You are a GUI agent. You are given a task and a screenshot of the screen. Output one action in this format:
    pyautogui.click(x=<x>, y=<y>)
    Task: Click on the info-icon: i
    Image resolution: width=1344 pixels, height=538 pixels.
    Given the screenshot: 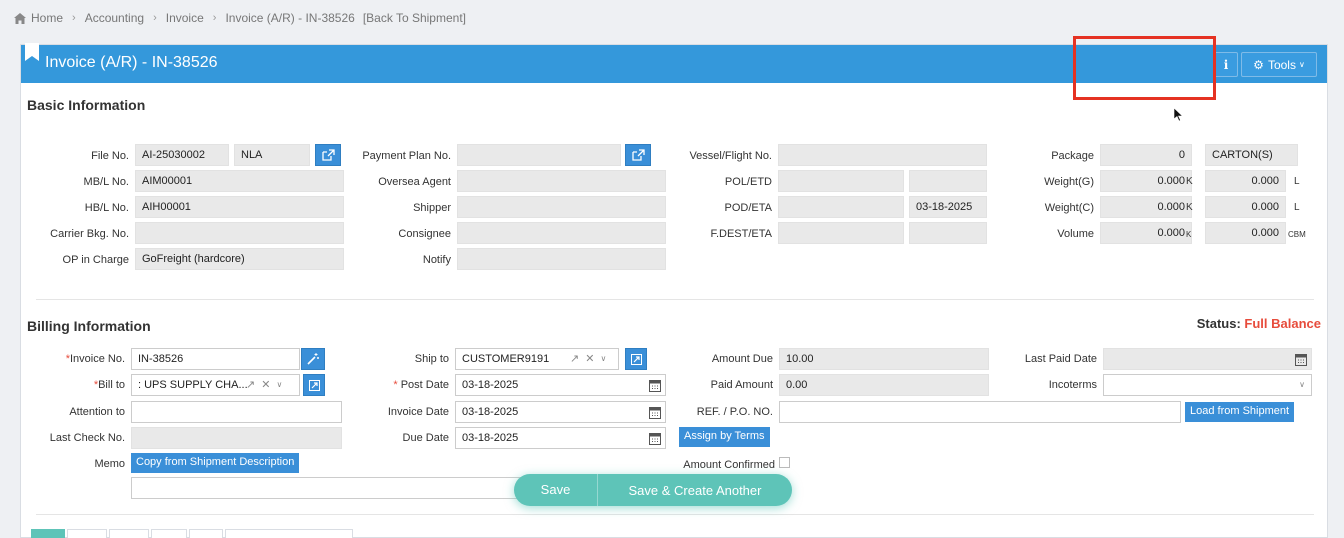 What is the action you would take?
    pyautogui.click(x=1226, y=64)
    